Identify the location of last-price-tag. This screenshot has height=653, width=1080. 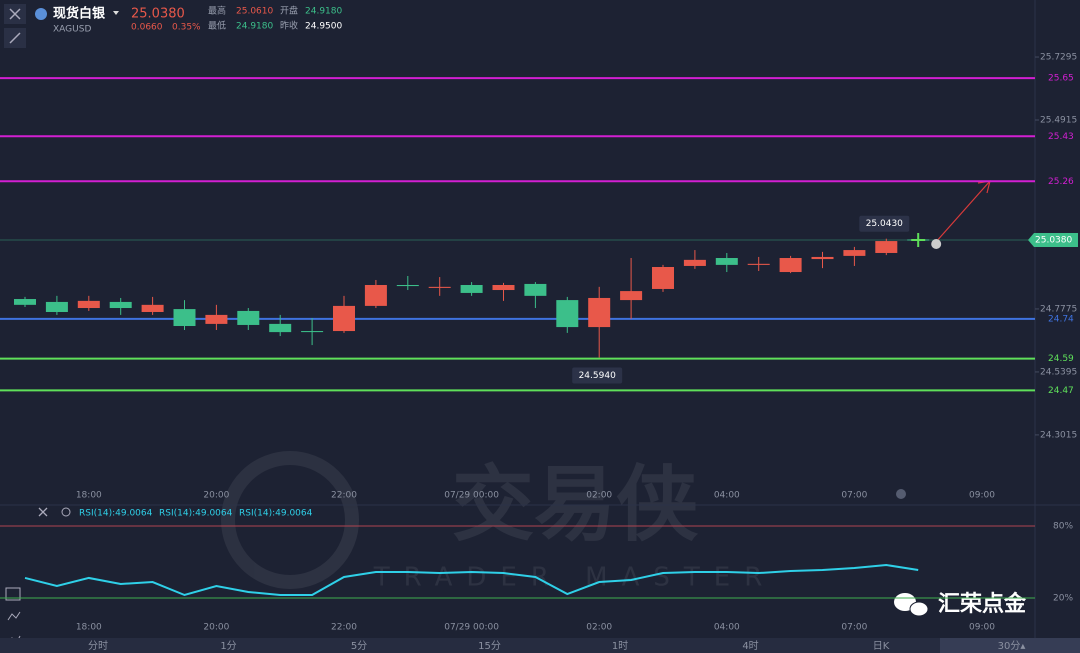
(1053, 240).